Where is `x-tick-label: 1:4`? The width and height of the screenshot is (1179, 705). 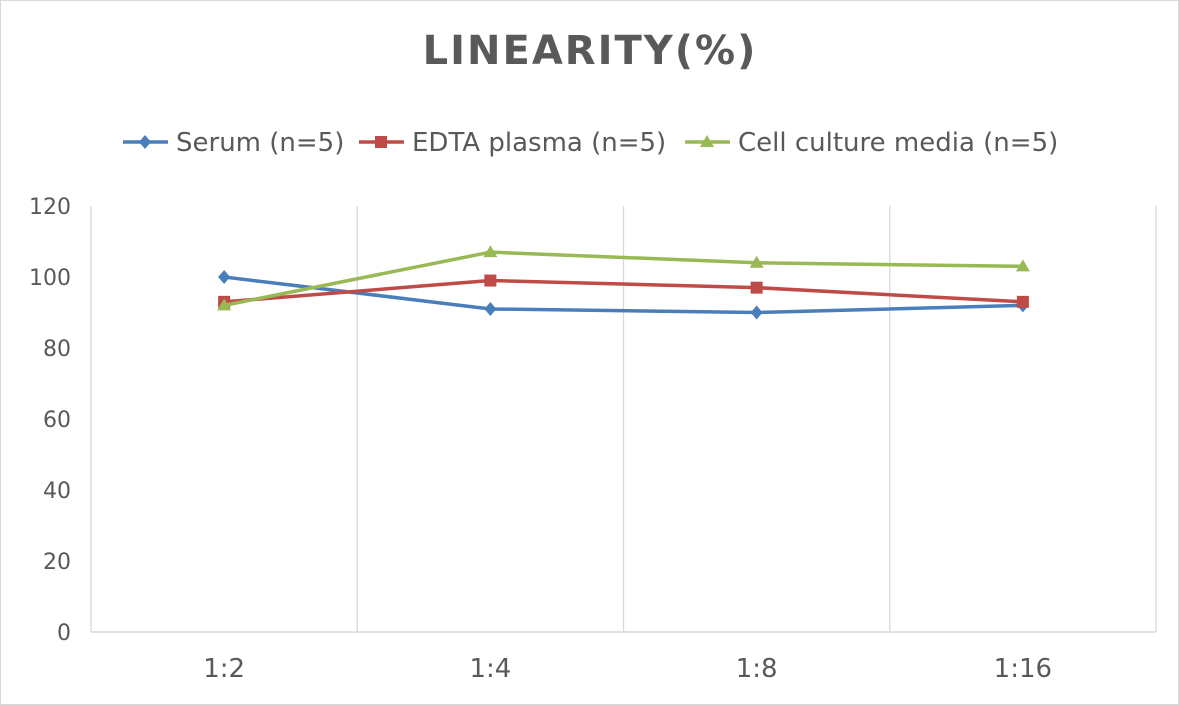
x-tick-label: 1:4 is located at coordinates (490, 669).